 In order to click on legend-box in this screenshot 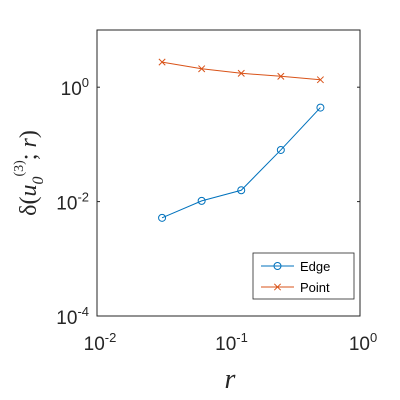, I will do `click(303, 276)`.